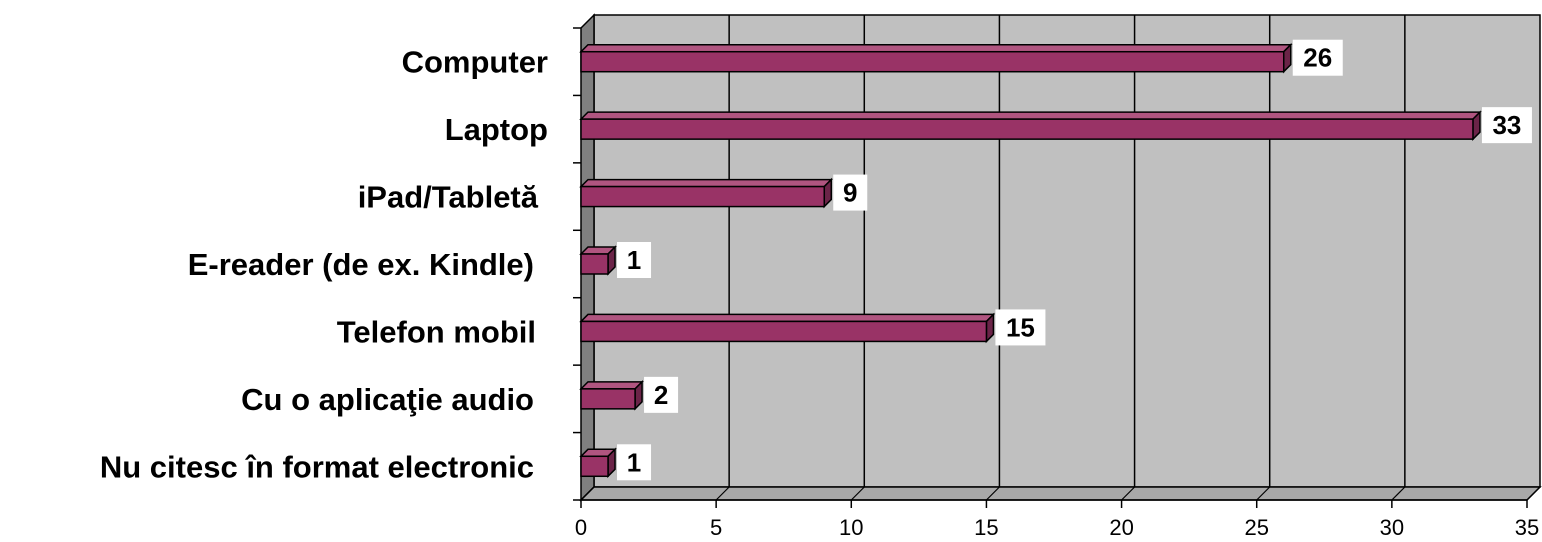 The width and height of the screenshot is (1542, 542). I want to click on x-tick-label: 35, so click(1527, 527).